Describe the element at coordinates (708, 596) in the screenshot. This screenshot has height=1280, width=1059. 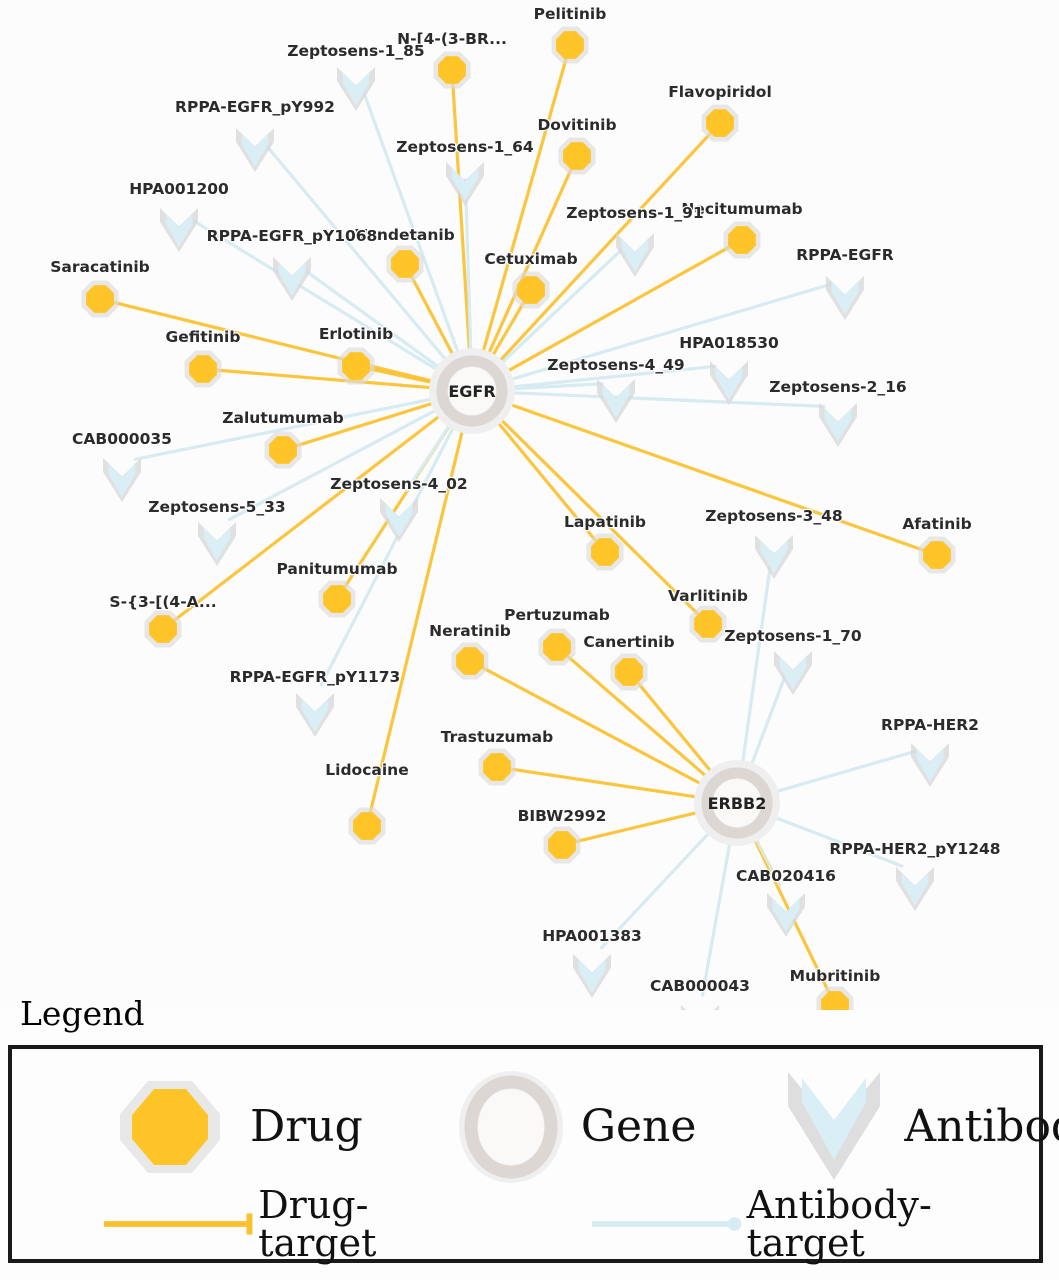
I see `drug-node-label: Varlitinib` at that location.